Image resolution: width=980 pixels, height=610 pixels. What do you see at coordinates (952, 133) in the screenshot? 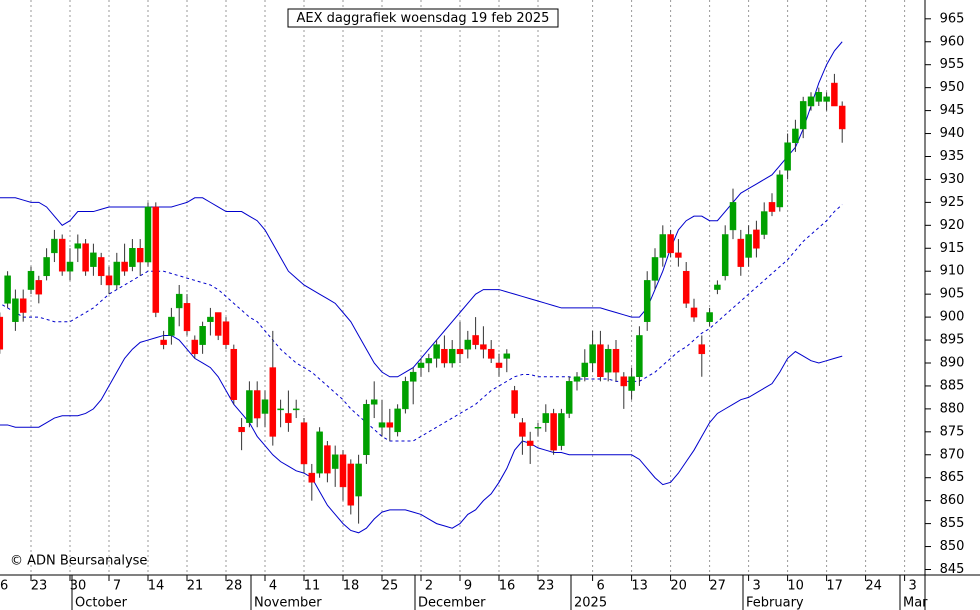
I see `y-tick-label: 940` at bounding box center [952, 133].